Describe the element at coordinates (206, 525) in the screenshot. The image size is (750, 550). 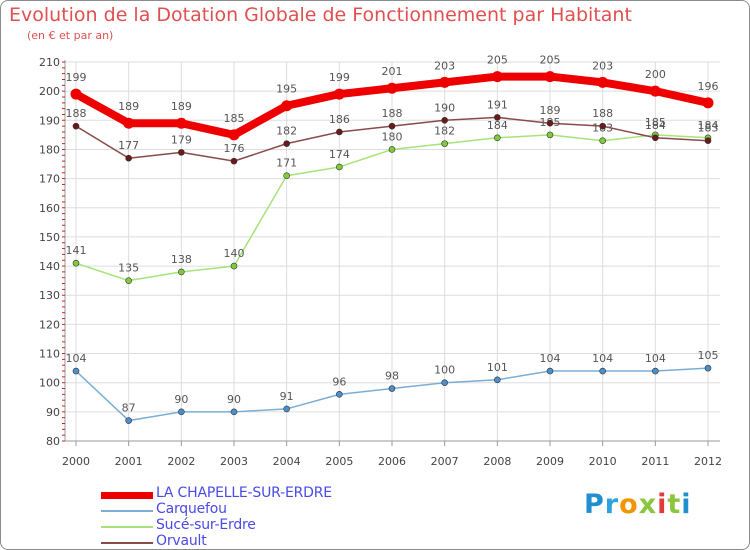
I see `legend-label-suce-sur-erdre: Sucé-sur-Erdre` at that location.